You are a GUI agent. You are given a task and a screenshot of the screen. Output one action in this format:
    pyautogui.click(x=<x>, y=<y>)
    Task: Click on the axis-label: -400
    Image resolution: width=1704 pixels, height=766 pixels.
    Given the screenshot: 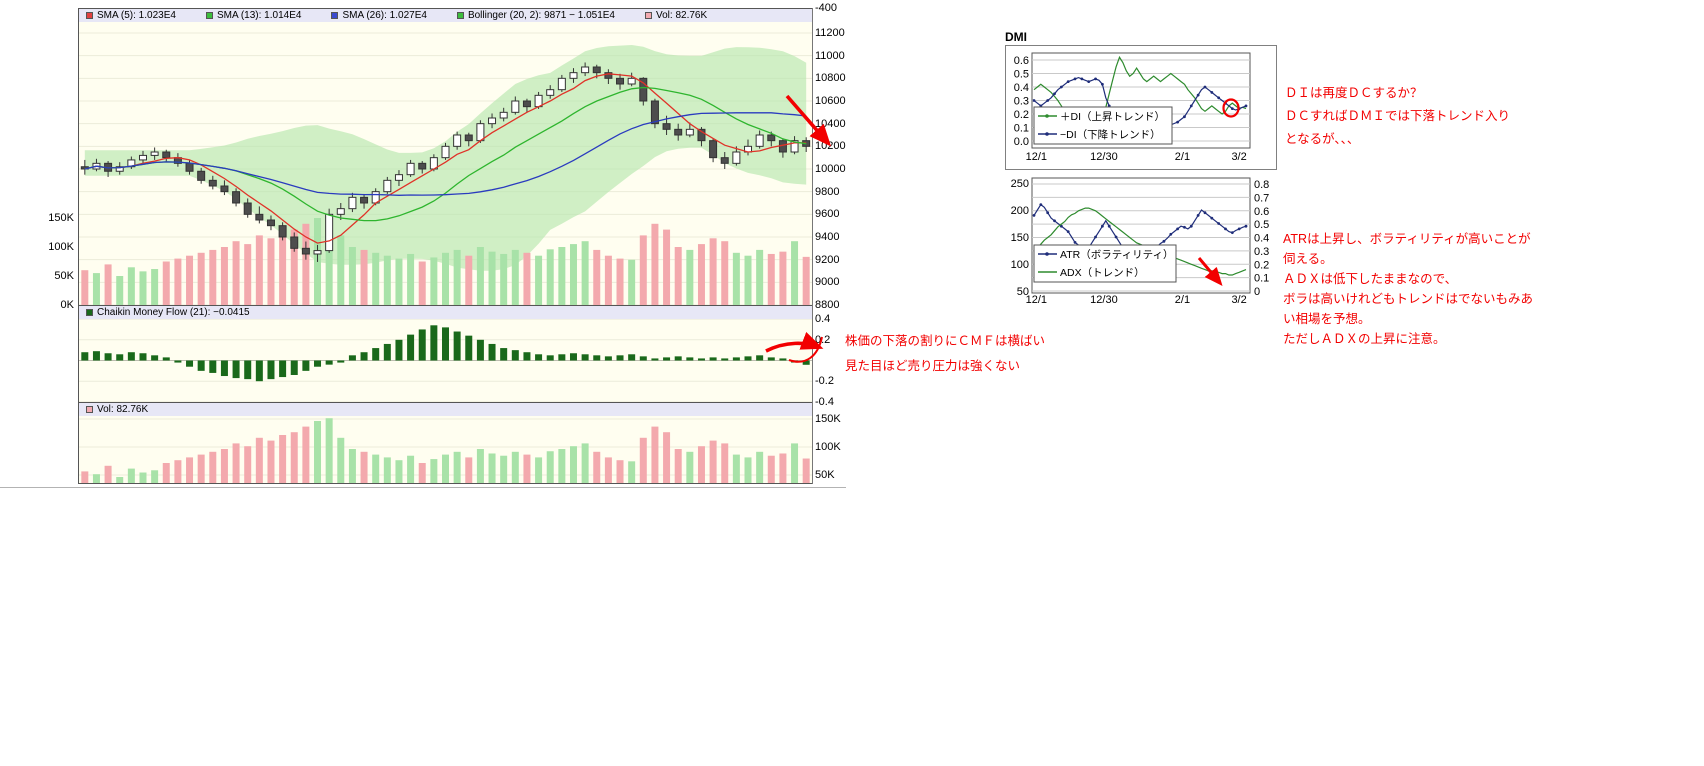 What is the action you would take?
    pyautogui.click(x=826, y=8)
    